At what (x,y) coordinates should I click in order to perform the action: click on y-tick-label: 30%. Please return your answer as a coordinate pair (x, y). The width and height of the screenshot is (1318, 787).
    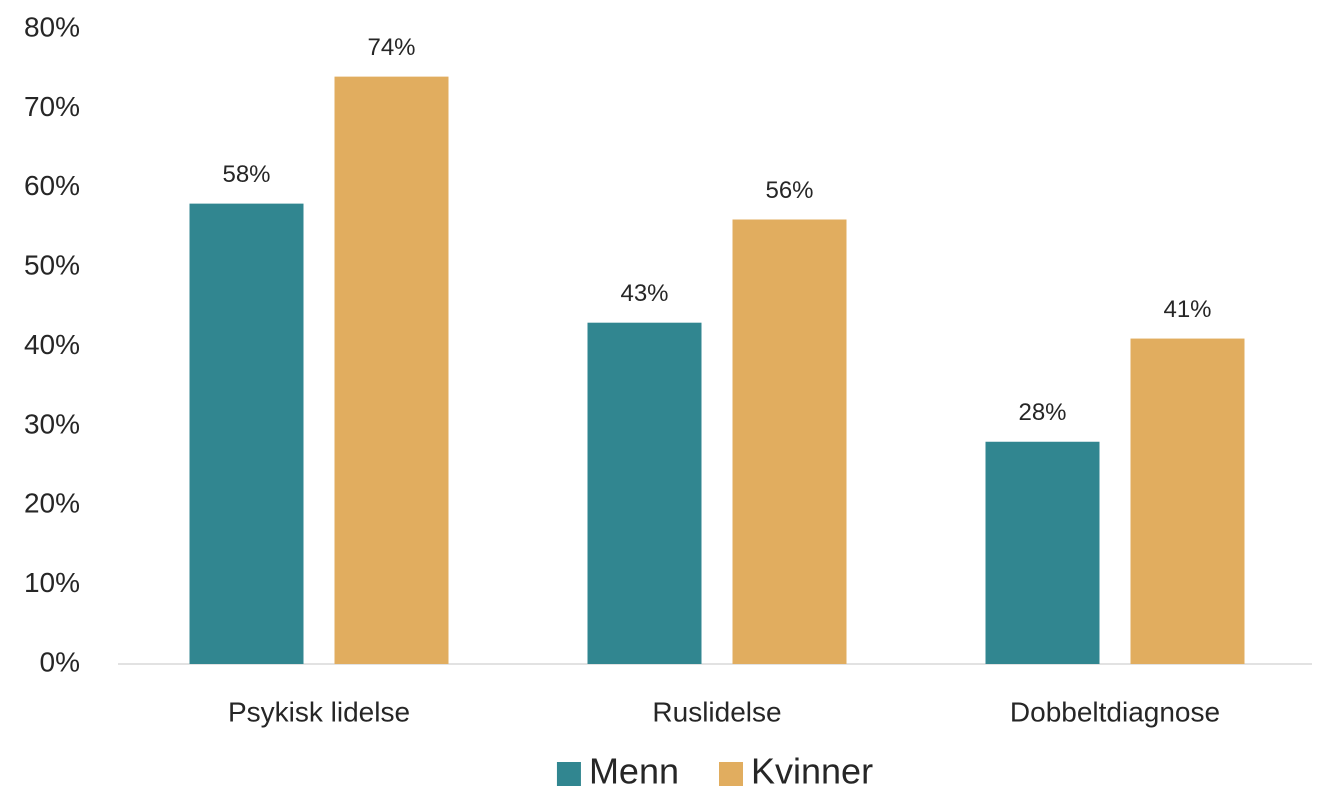
    Looking at the image, I should click on (52, 423).